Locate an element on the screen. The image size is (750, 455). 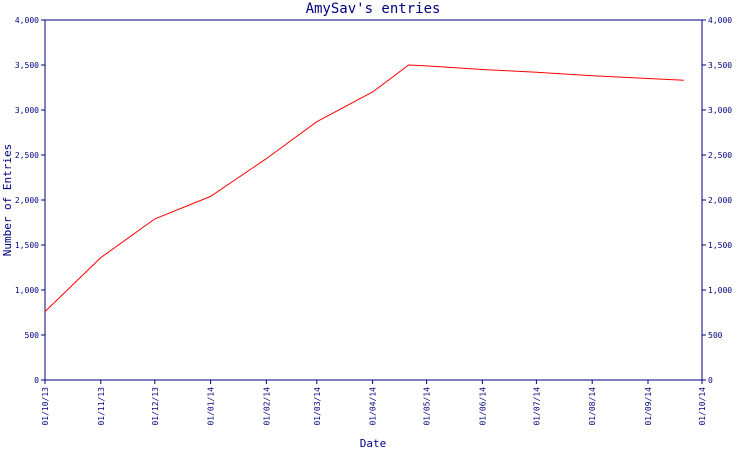
y-tick-label-left: 3,500 is located at coordinates (27, 65).